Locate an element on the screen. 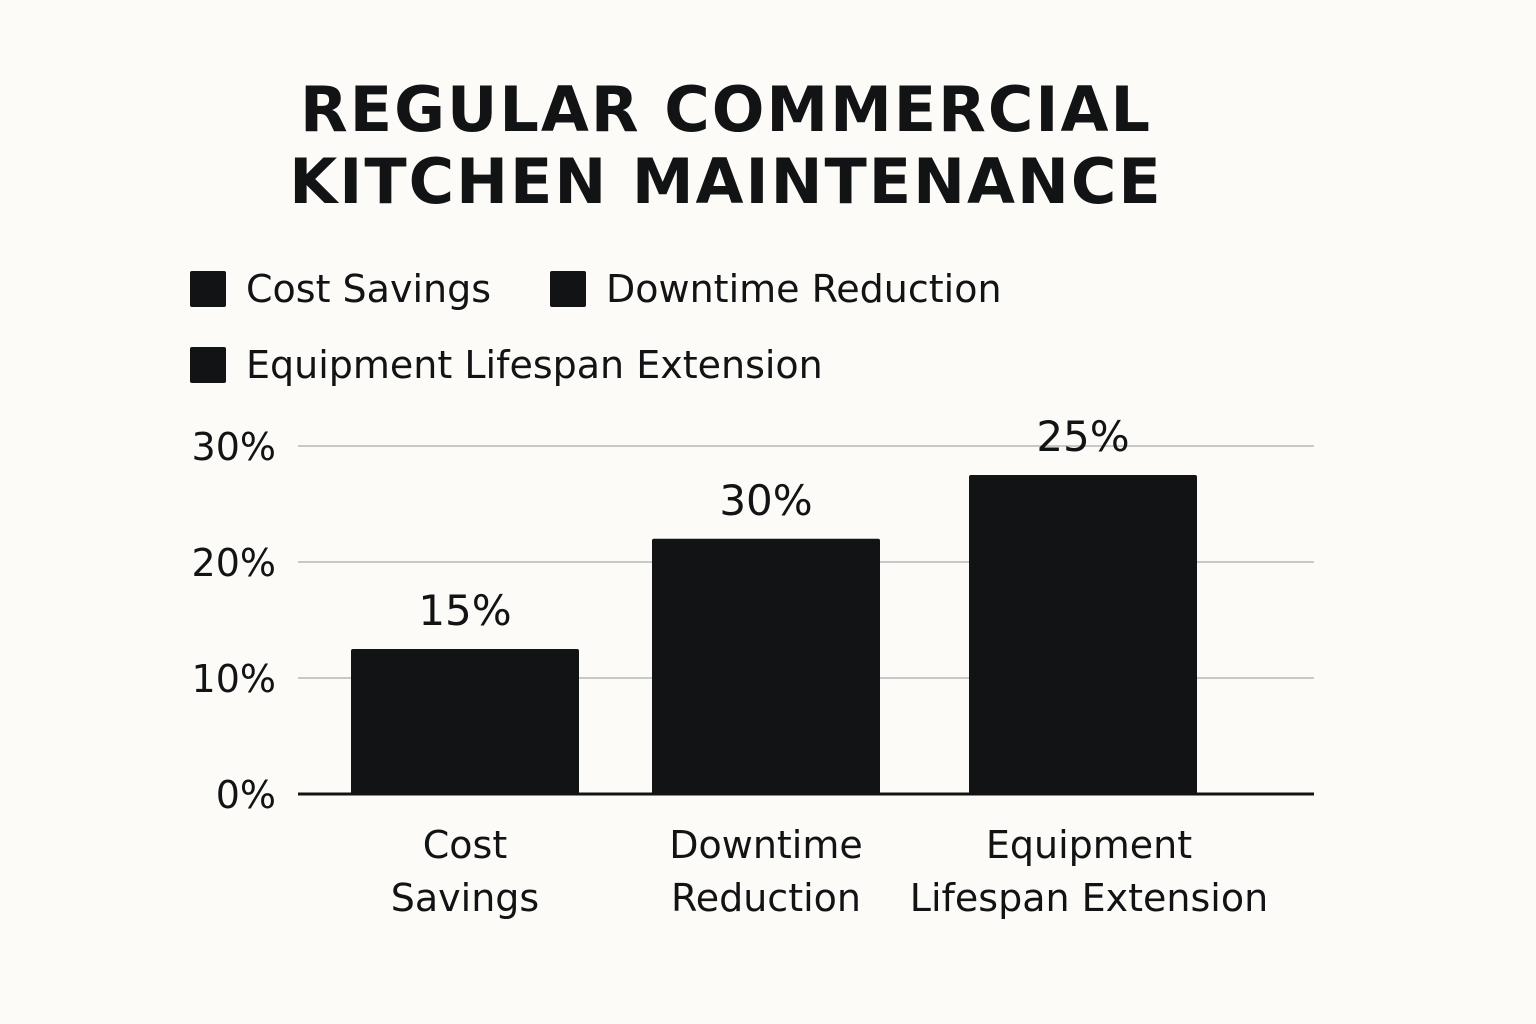 This screenshot has height=1024, width=1536. chart-title-line-2: KITCHEN MAINTENANCE is located at coordinates (726, 181).